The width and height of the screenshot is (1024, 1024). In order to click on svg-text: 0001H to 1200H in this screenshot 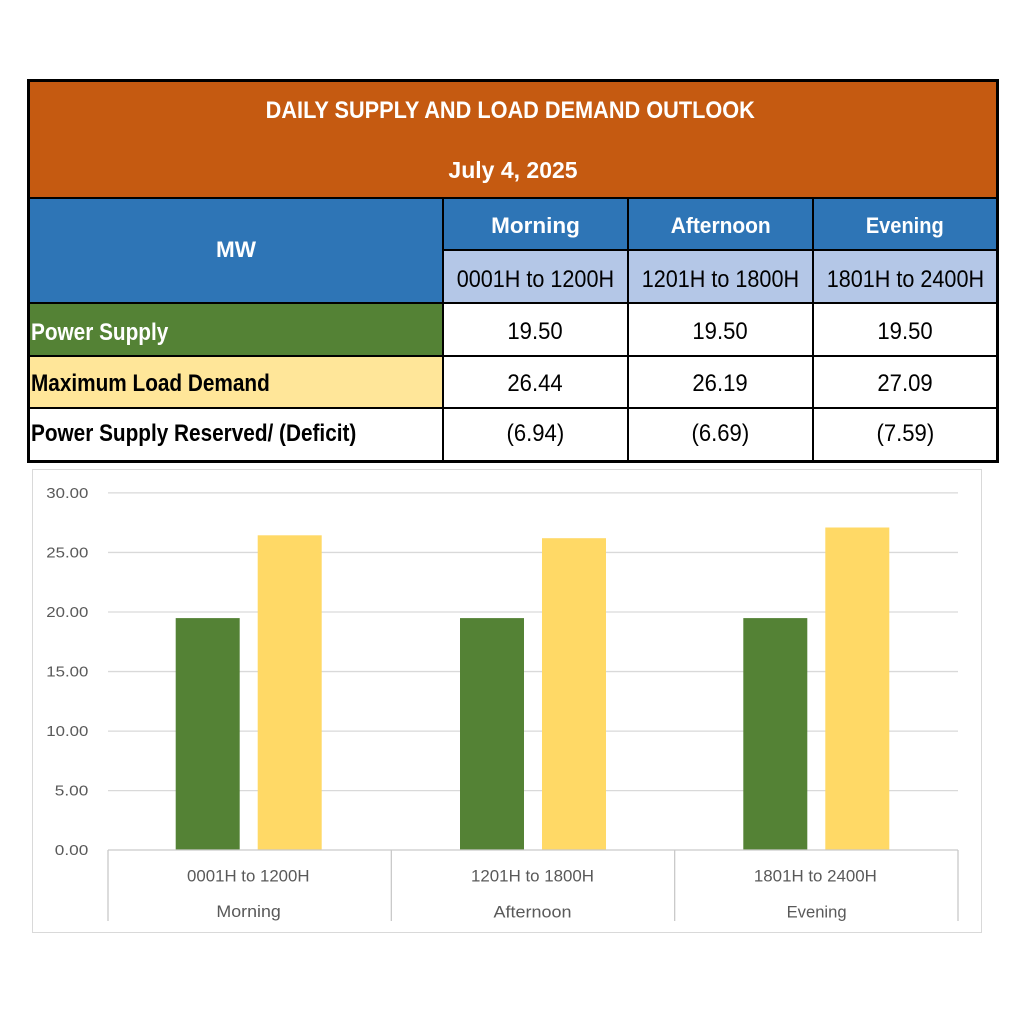, I will do `click(248, 875)`.